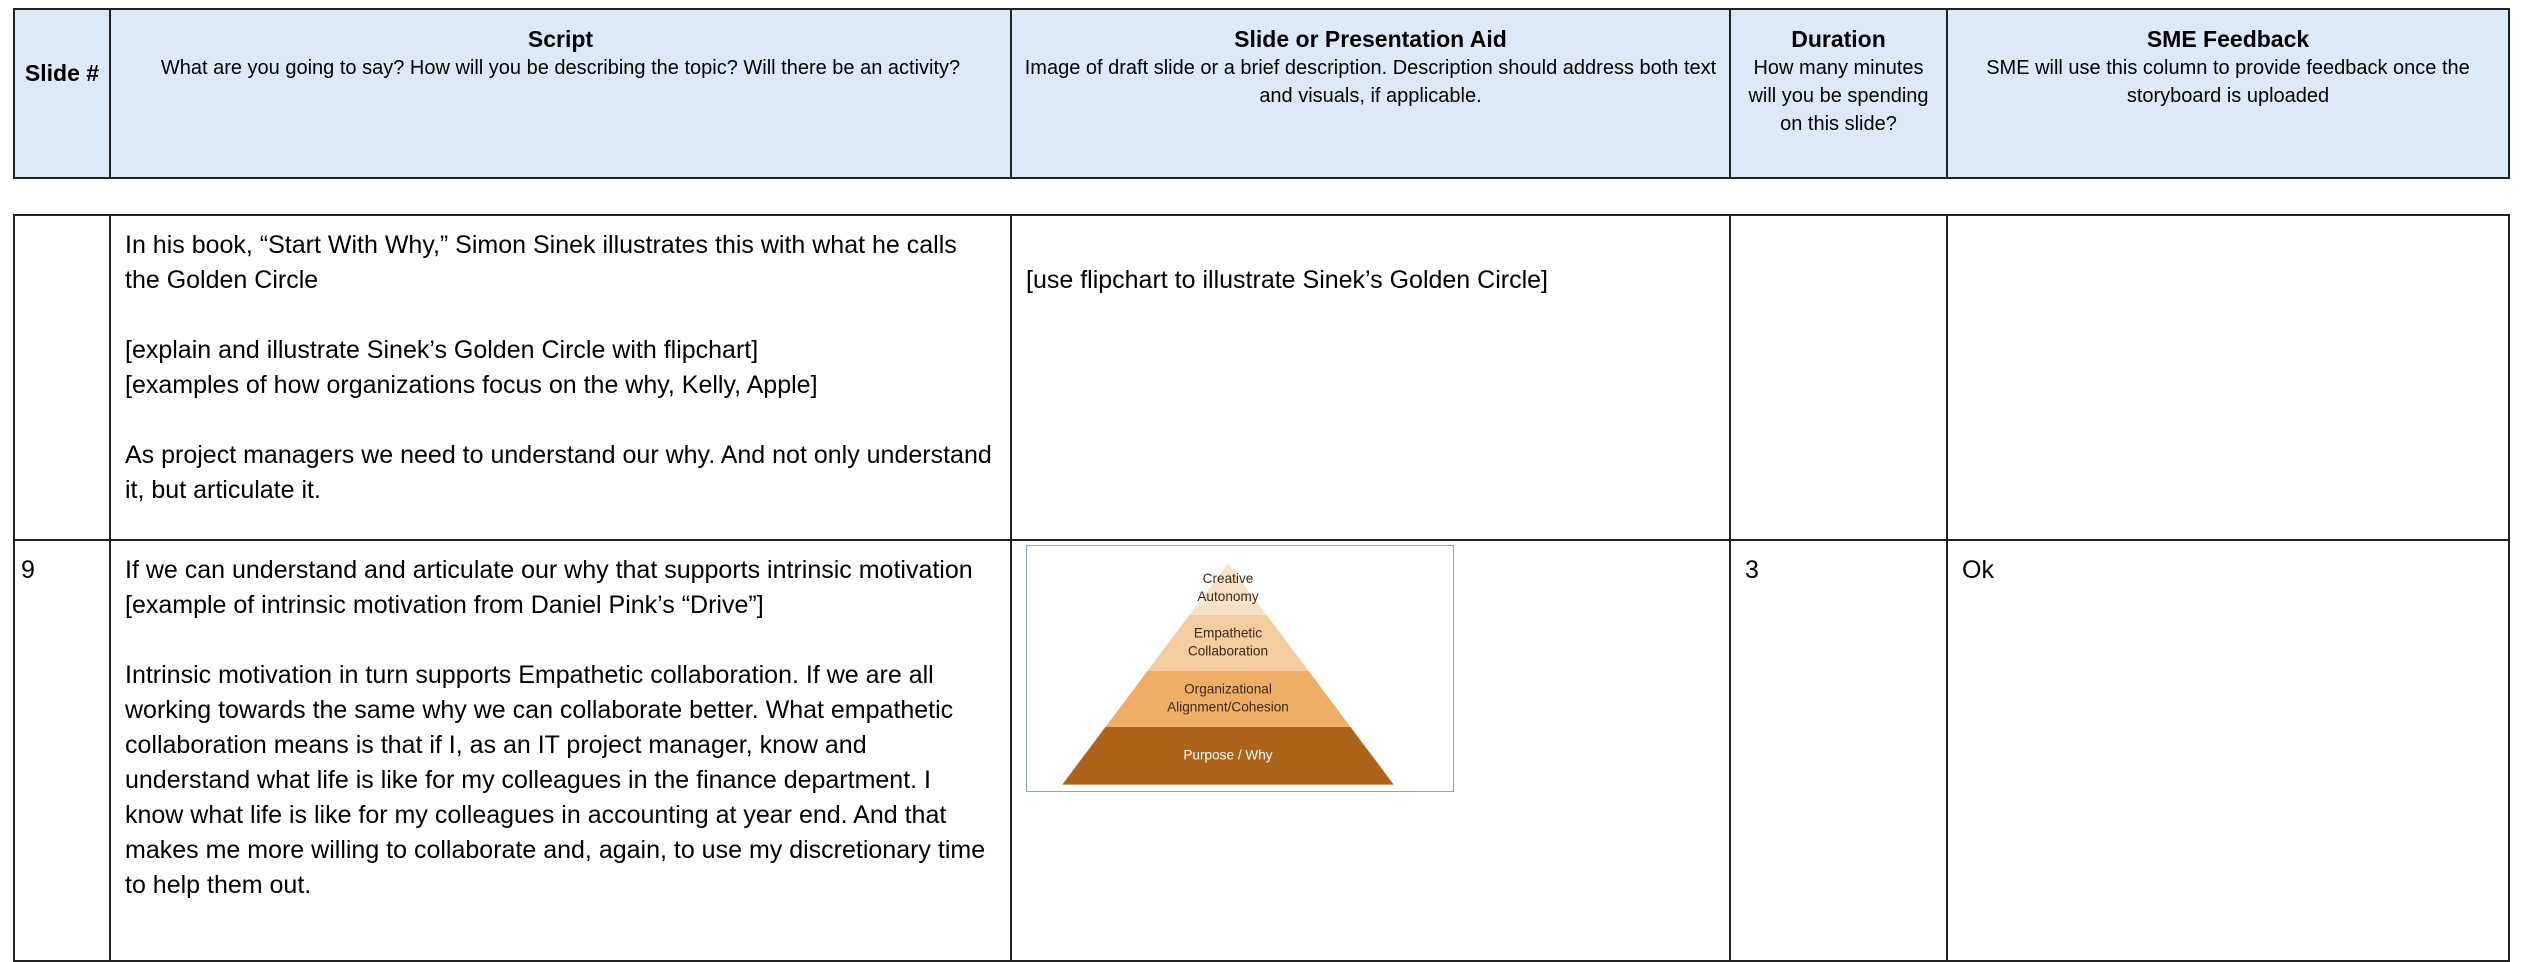 This screenshot has height=962, width=2521. Describe the element at coordinates (62, 750) in the screenshot. I see `table-cell: 9` at that location.